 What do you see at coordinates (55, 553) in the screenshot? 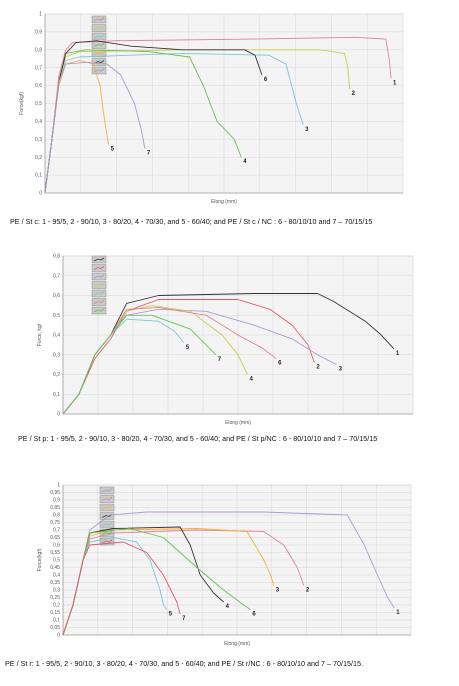
I see `y-tick-label: 0,55` at bounding box center [55, 553].